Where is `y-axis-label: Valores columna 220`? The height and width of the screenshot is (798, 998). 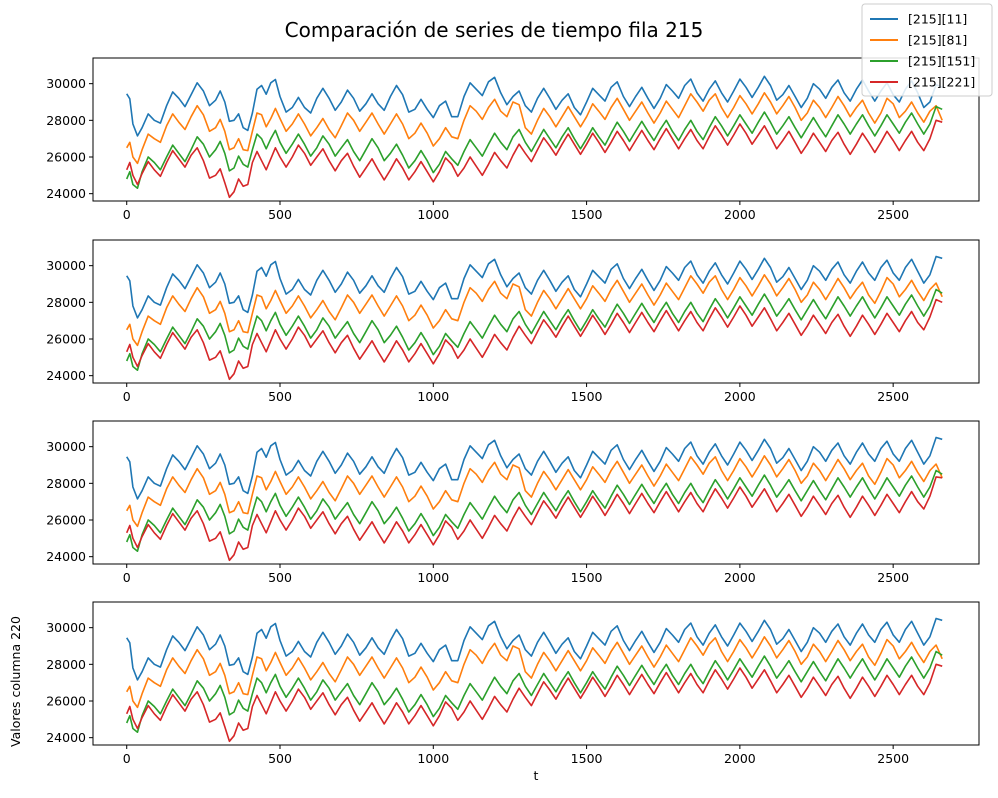 y-axis-label: Valores columna 220 is located at coordinates (15, 681).